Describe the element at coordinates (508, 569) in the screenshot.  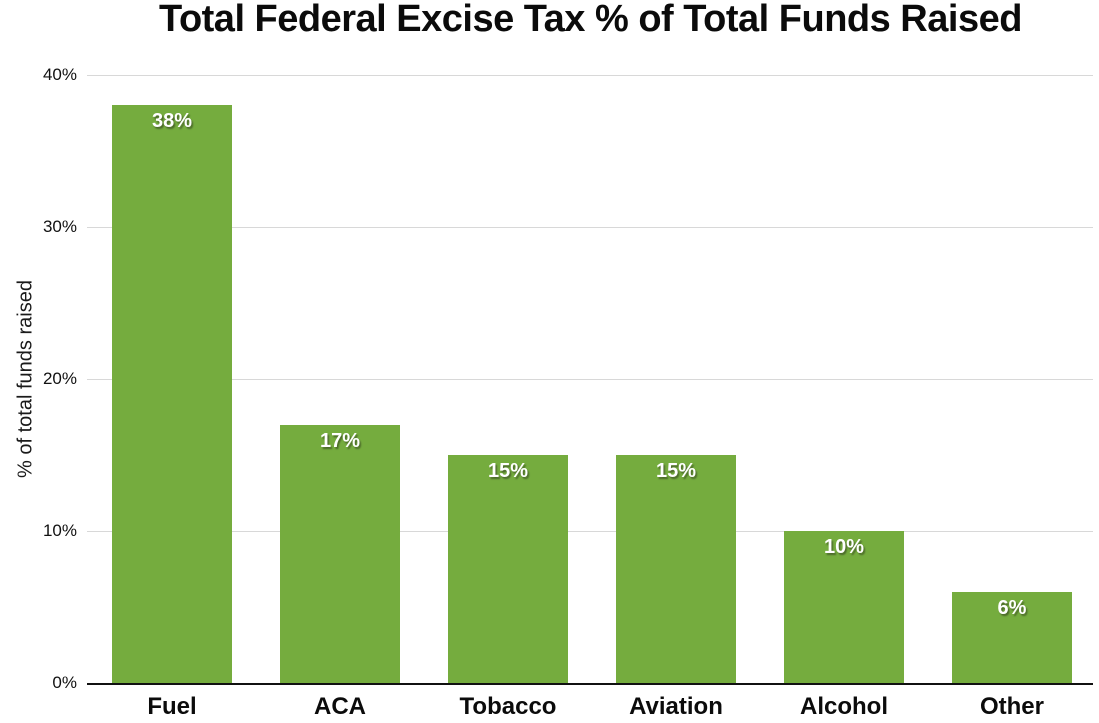
I see `bar-tobacco: 15%` at that location.